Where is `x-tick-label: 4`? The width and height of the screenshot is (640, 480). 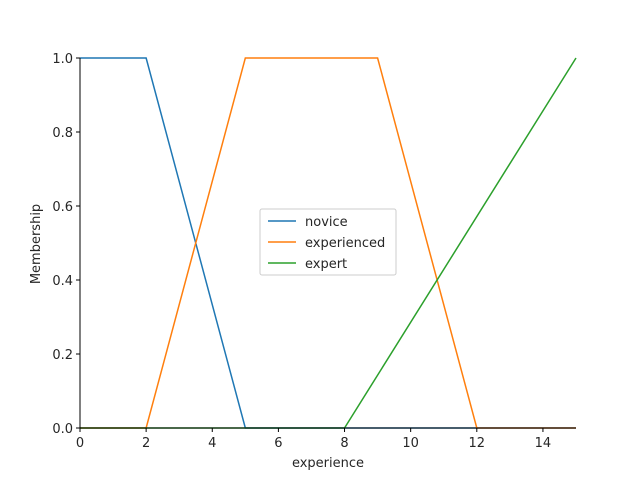 x-tick-label: 4 is located at coordinates (212, 443).